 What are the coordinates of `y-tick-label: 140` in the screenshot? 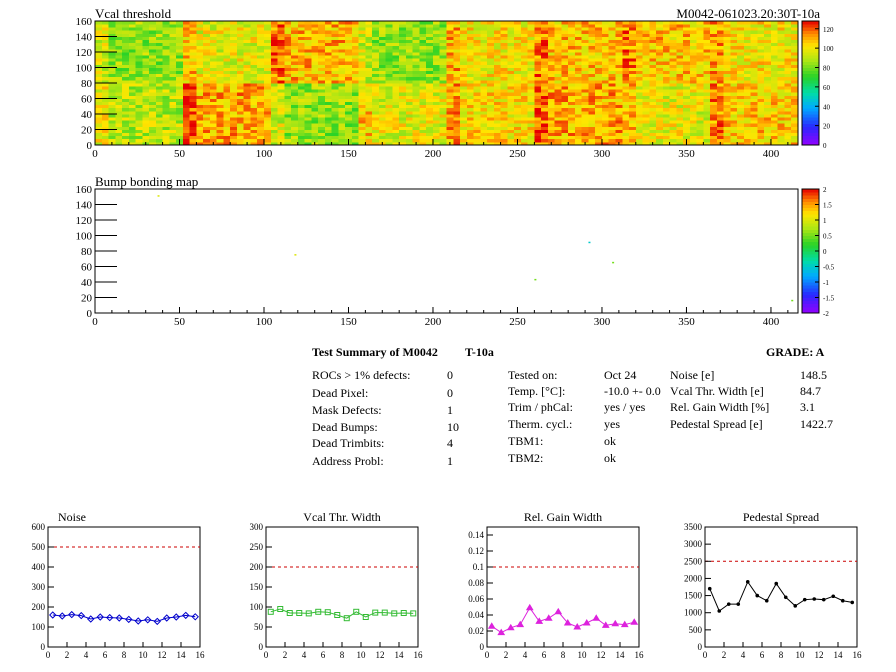 It's located at (84, 38).